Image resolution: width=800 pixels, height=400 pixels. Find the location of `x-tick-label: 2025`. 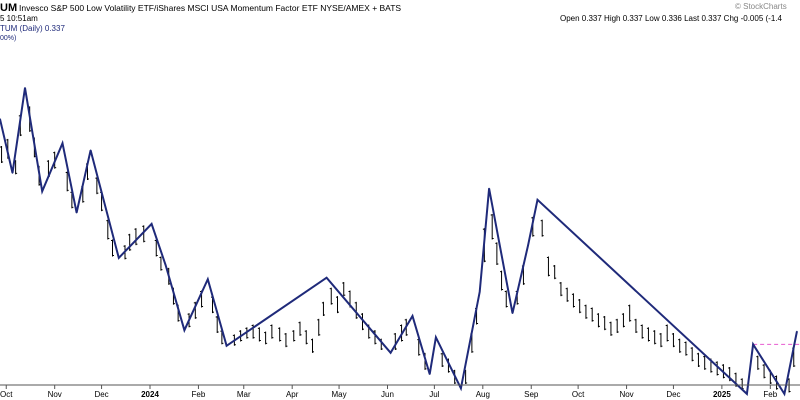

x-tick-label: 2025 is located at coordinates (722, 394).